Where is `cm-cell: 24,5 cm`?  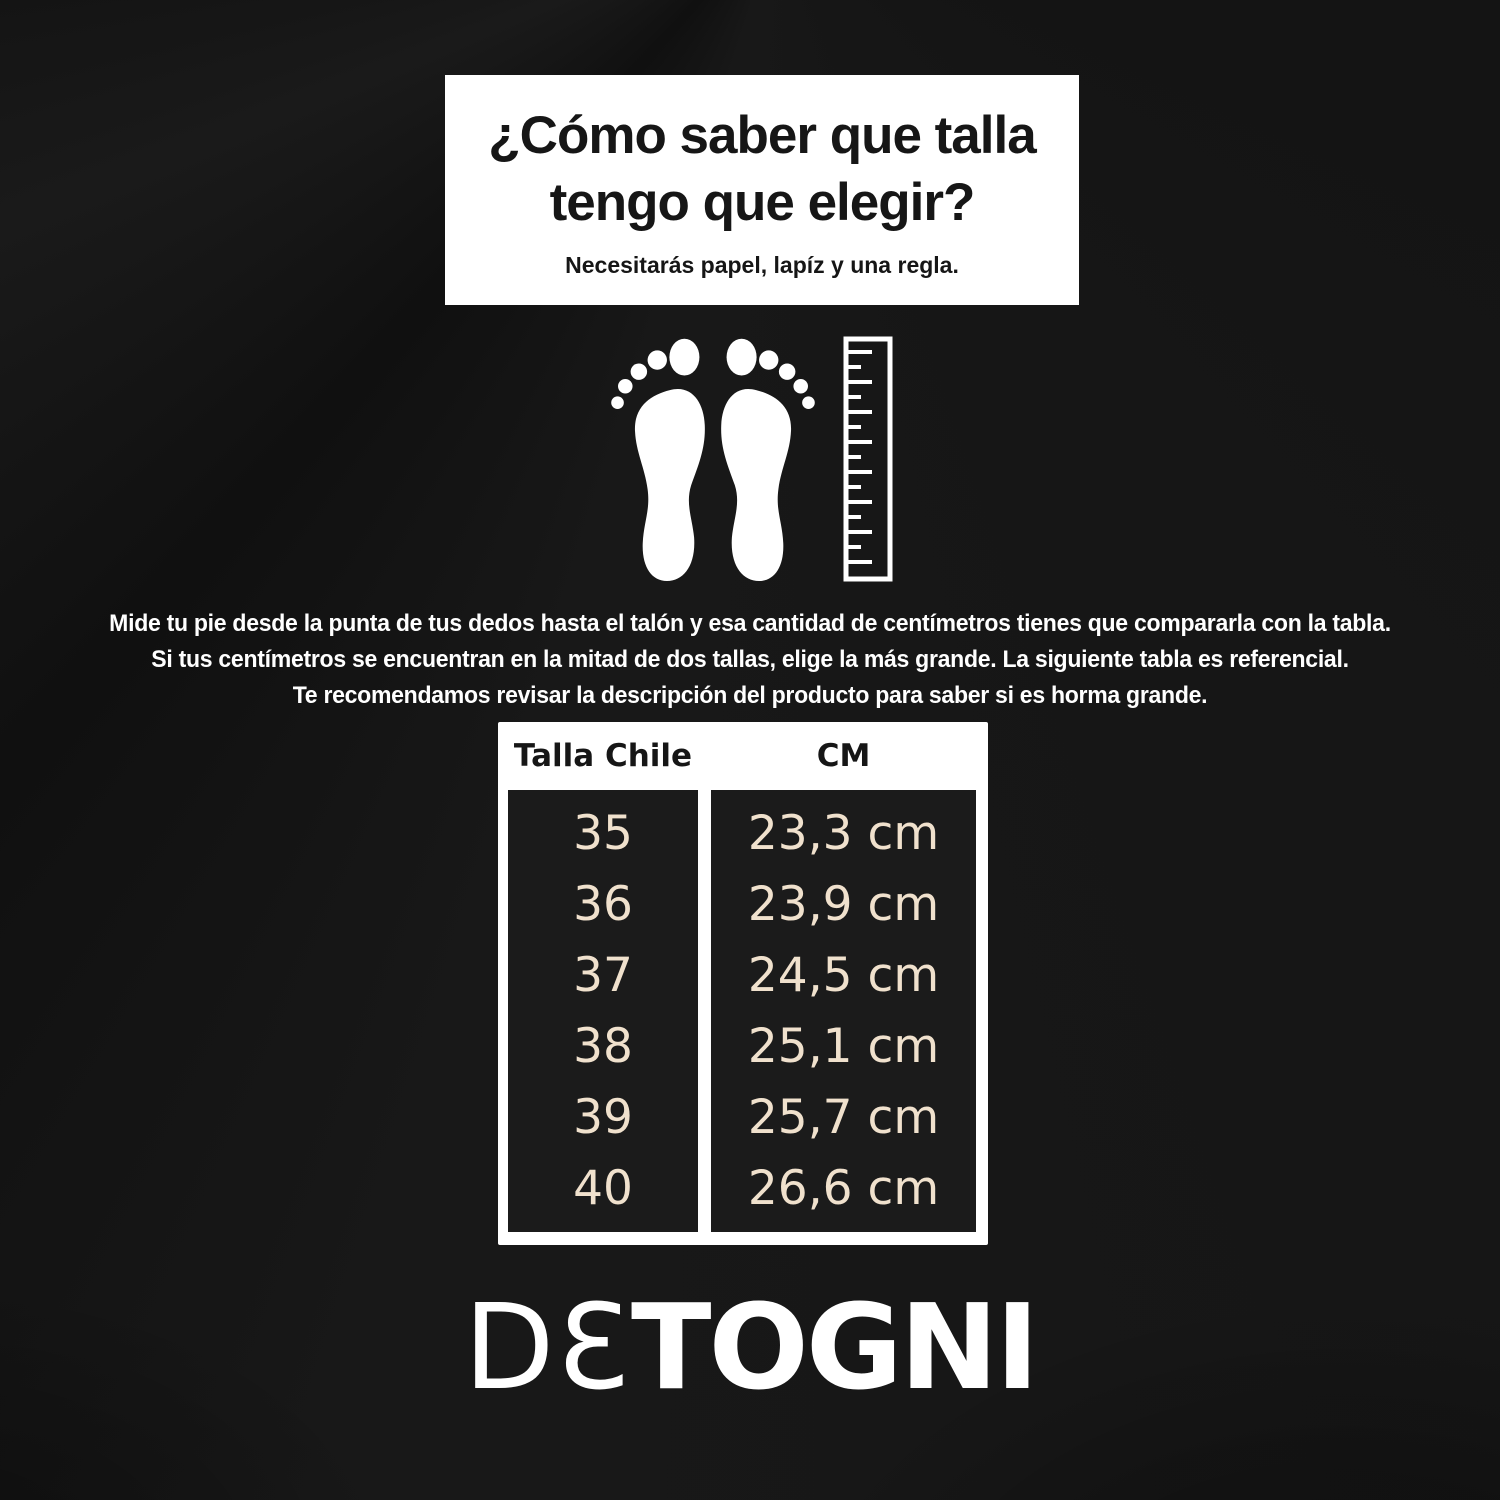
cm-cell: 24,5 cm is located at coordinates (843, 975).